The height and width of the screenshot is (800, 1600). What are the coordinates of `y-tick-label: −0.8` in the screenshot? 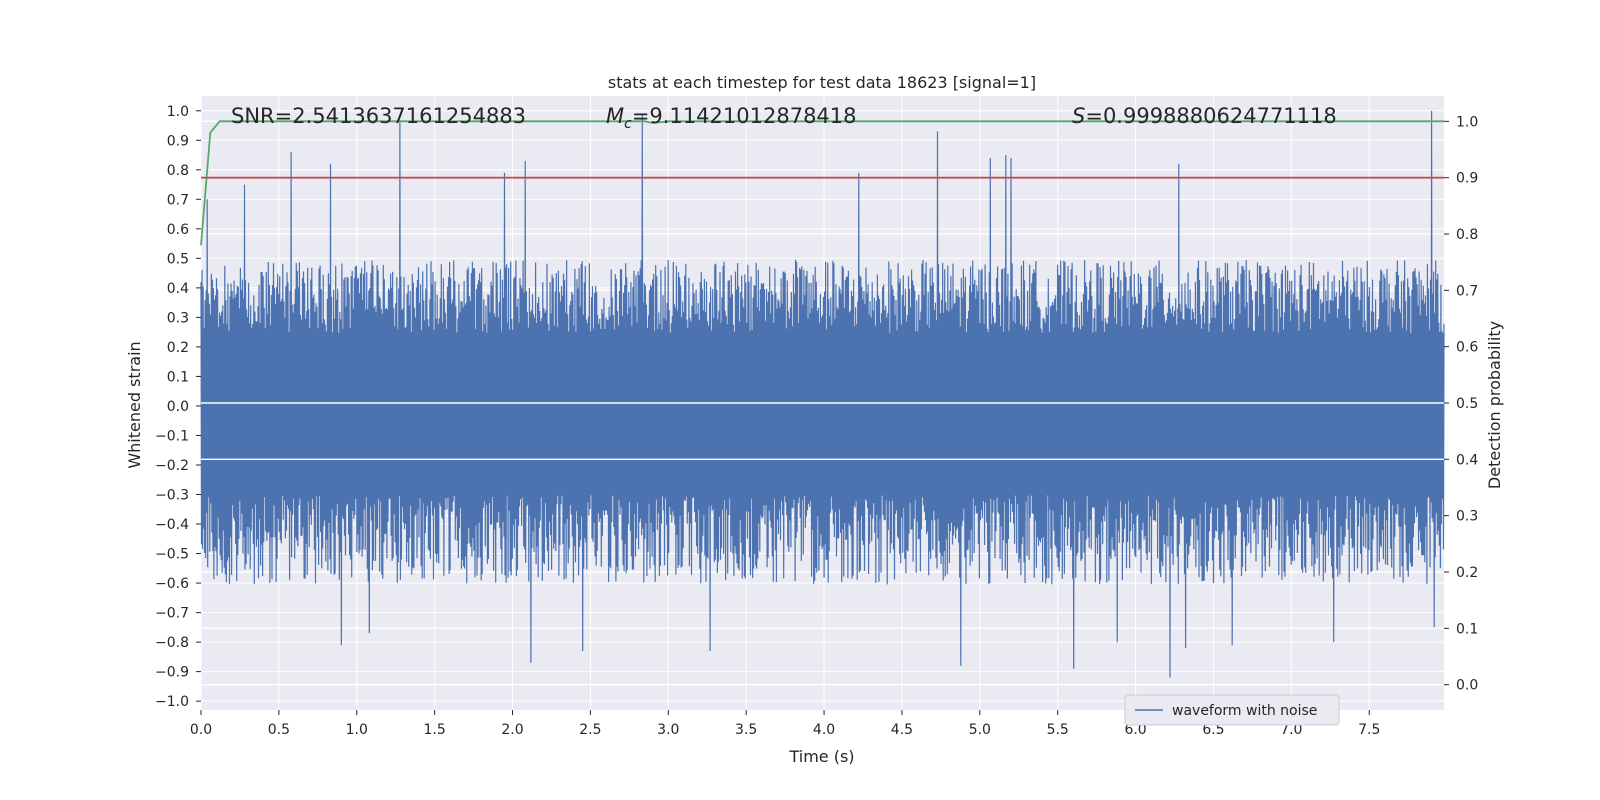 It's located at (172, 643).